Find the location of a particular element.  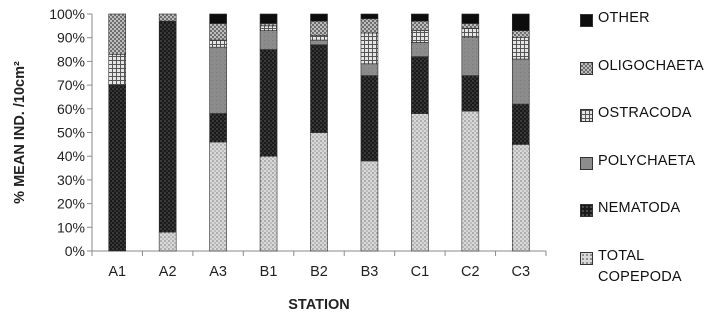

legend-label: NEMATODA is located at coordinates (639, 208).